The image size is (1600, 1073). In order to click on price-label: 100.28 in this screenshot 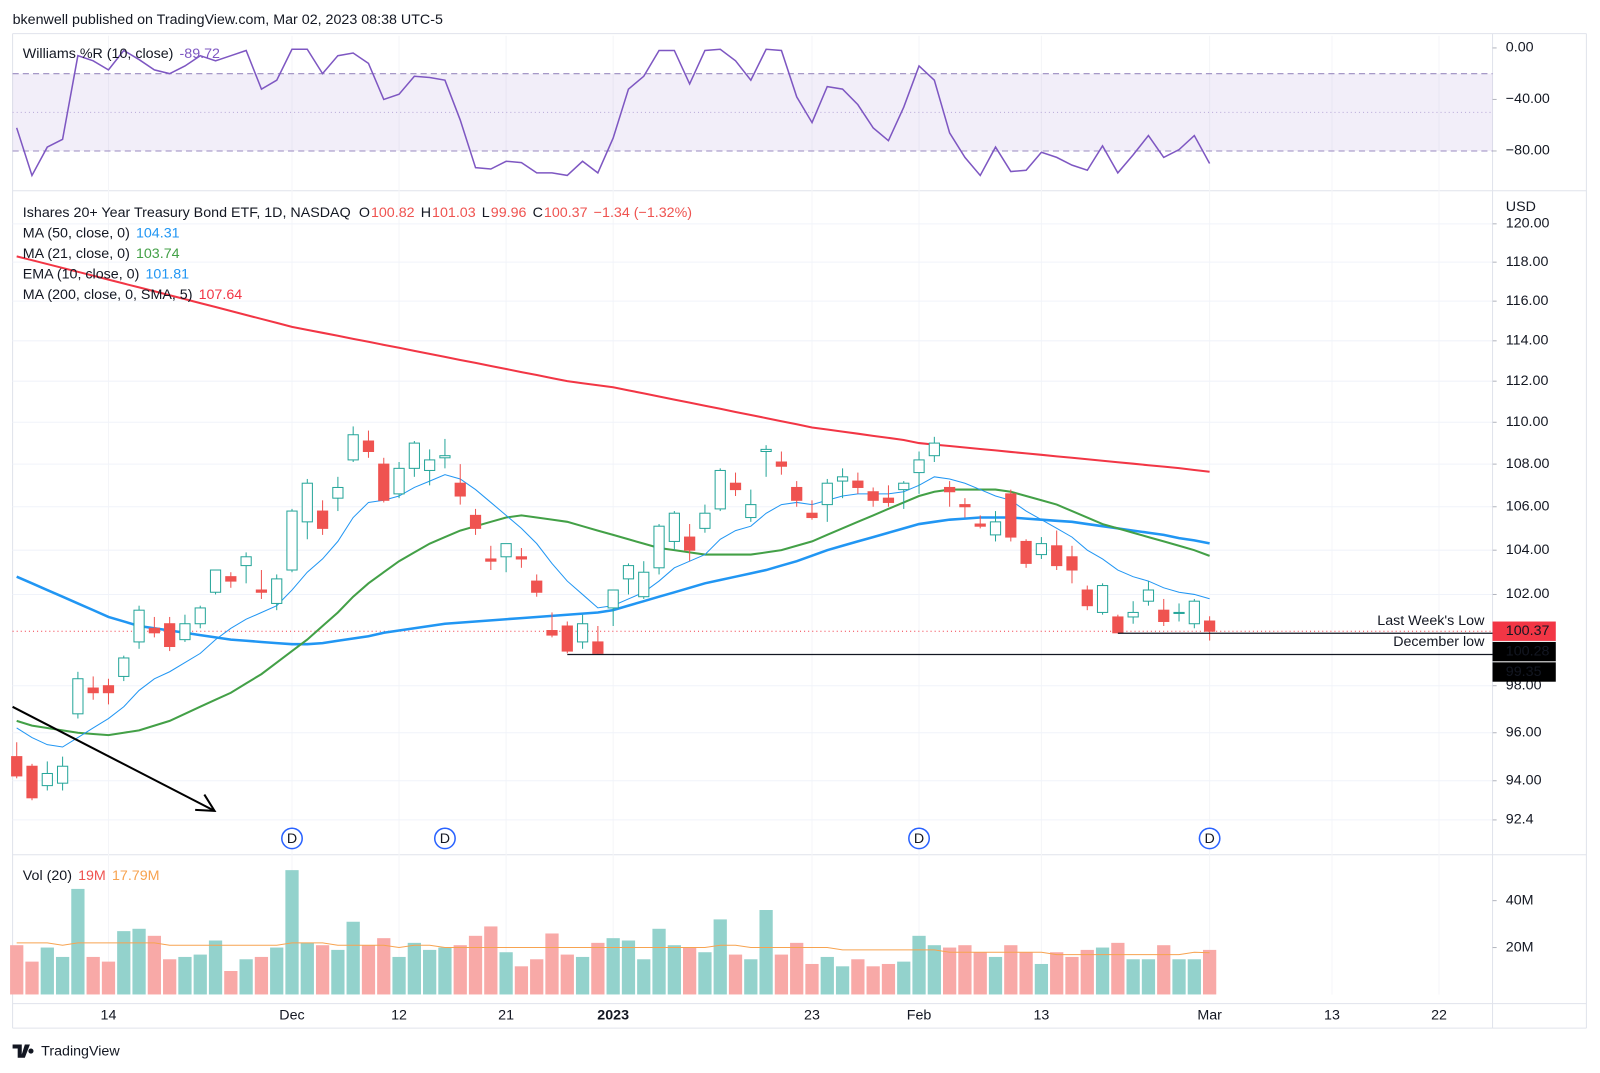, I will do `click(1528, 651)`.